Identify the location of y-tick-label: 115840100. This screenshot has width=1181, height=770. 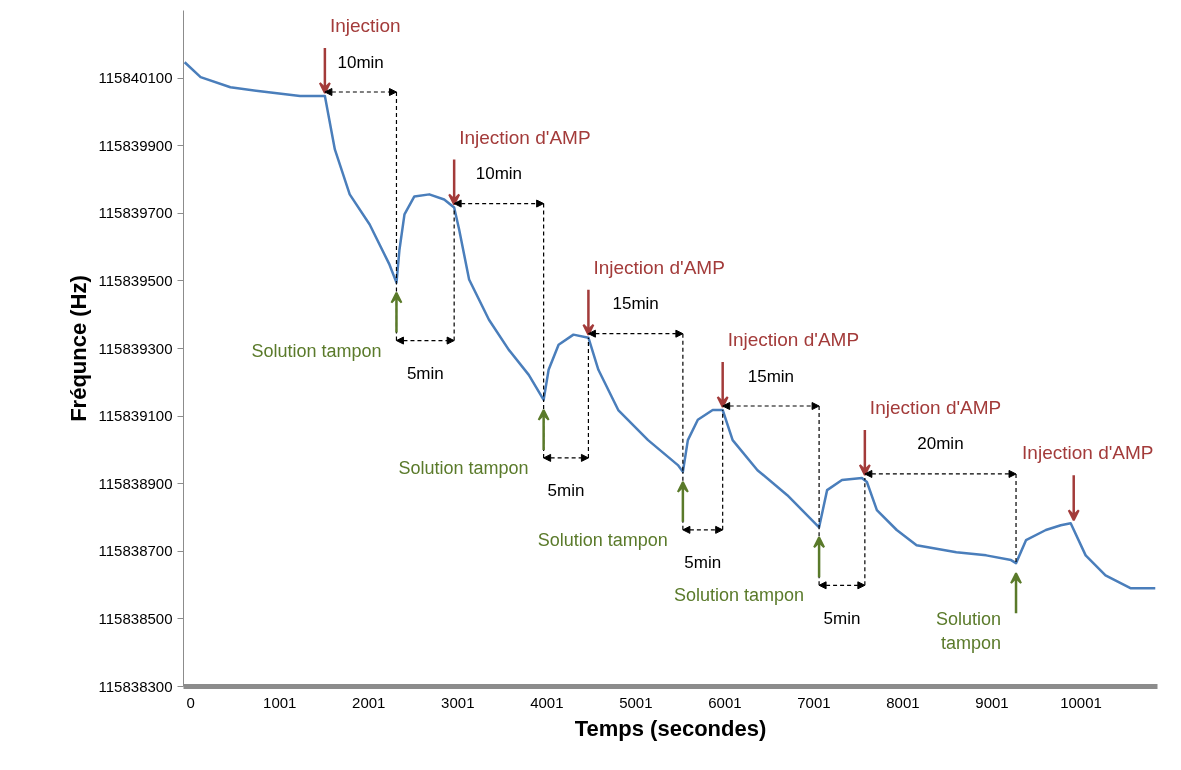
(135, 78).